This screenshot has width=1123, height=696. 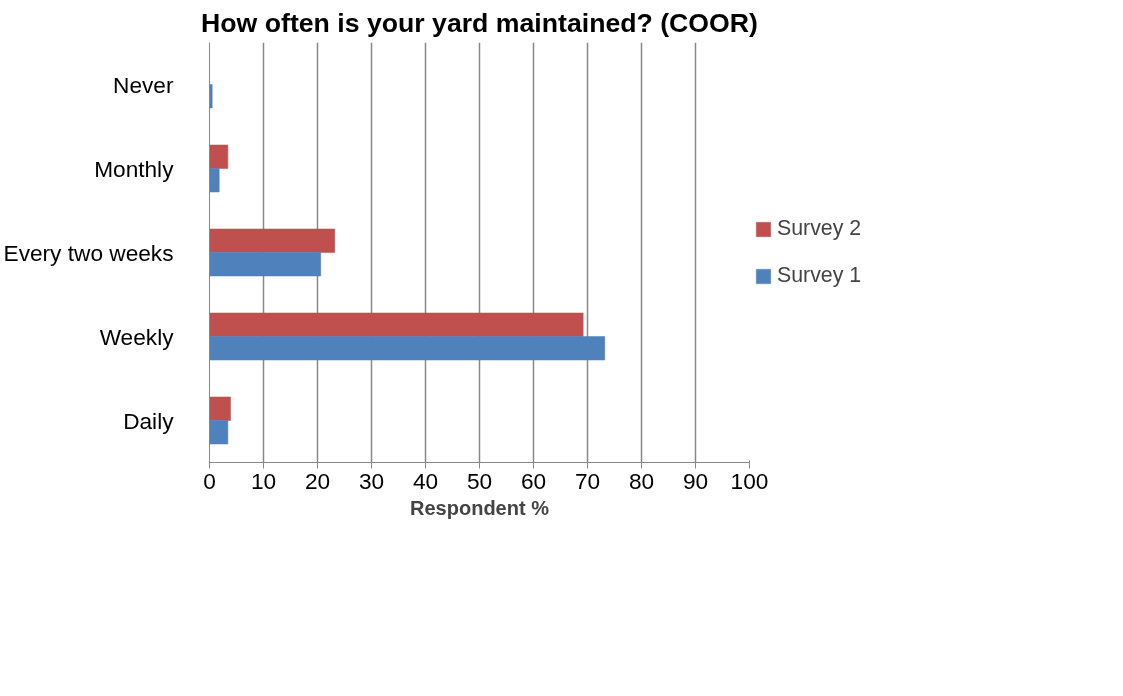 What do you see at coordinates (371, 480) in the screenshot?
I see `x-tick-label: 30` at bounding box center [371, 480].